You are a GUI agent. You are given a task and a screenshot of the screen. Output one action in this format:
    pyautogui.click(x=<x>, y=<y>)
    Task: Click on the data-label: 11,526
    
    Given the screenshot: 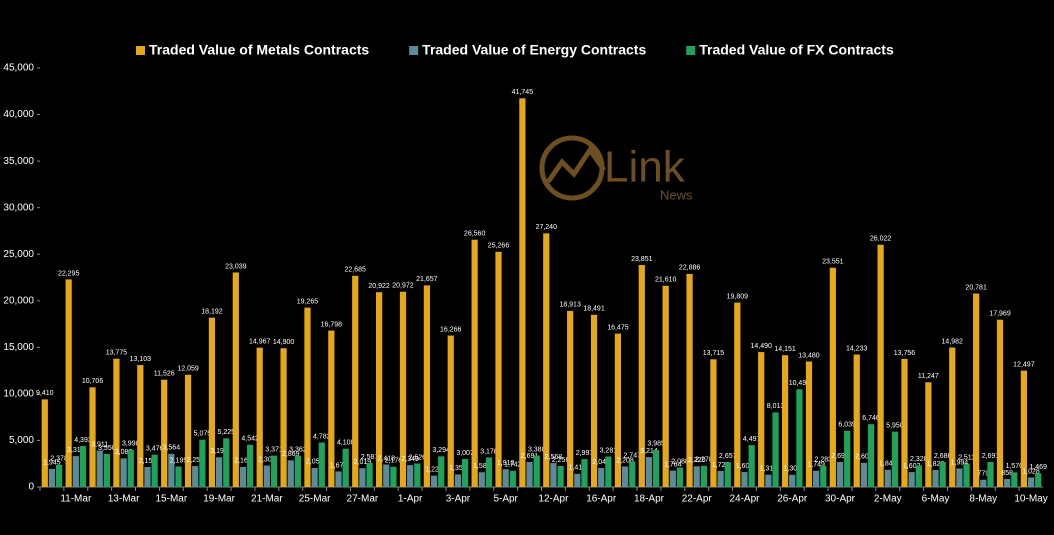 What is the action you would take?
    pyautogui.click(x=164, y=374)
    